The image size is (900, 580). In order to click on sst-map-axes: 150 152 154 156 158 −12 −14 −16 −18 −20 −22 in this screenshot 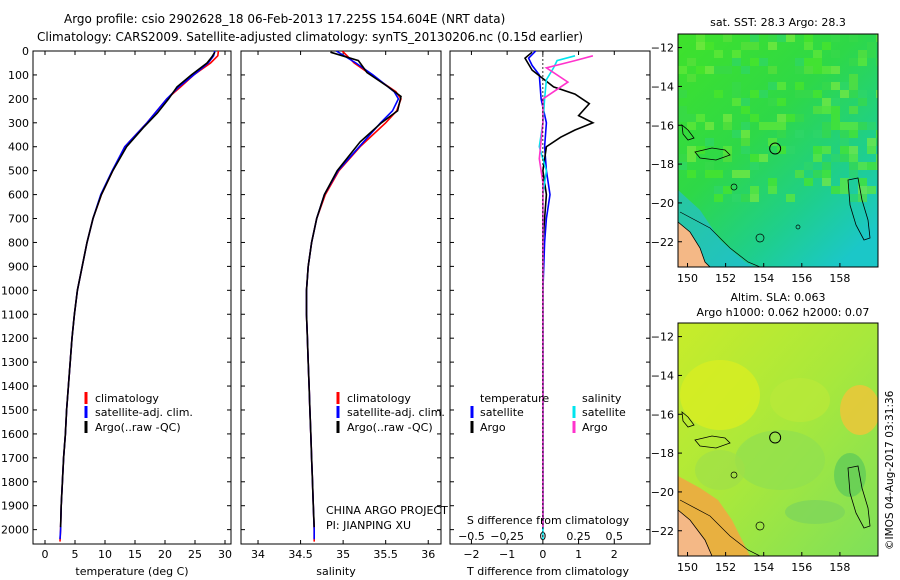, I will do `click(751, 163)`.